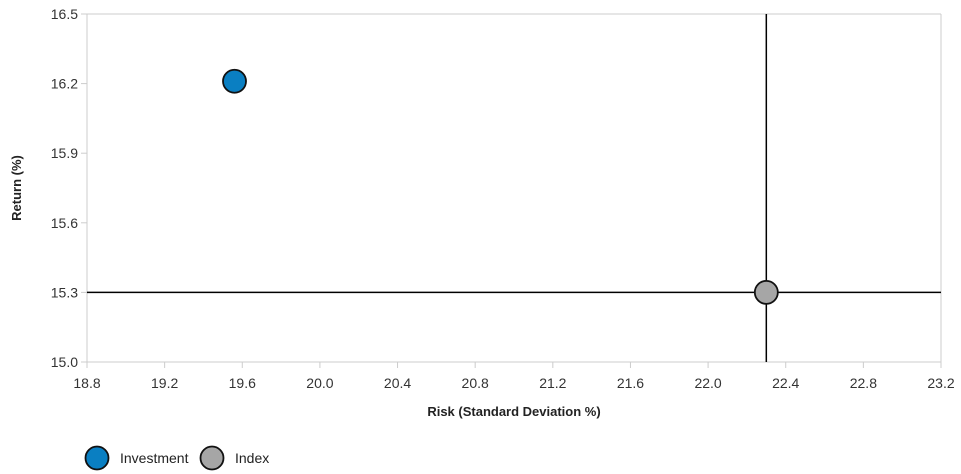  Describe the element at coordinates (97, 458) in the screenshot. I see `legend-marker-investment` at that location.